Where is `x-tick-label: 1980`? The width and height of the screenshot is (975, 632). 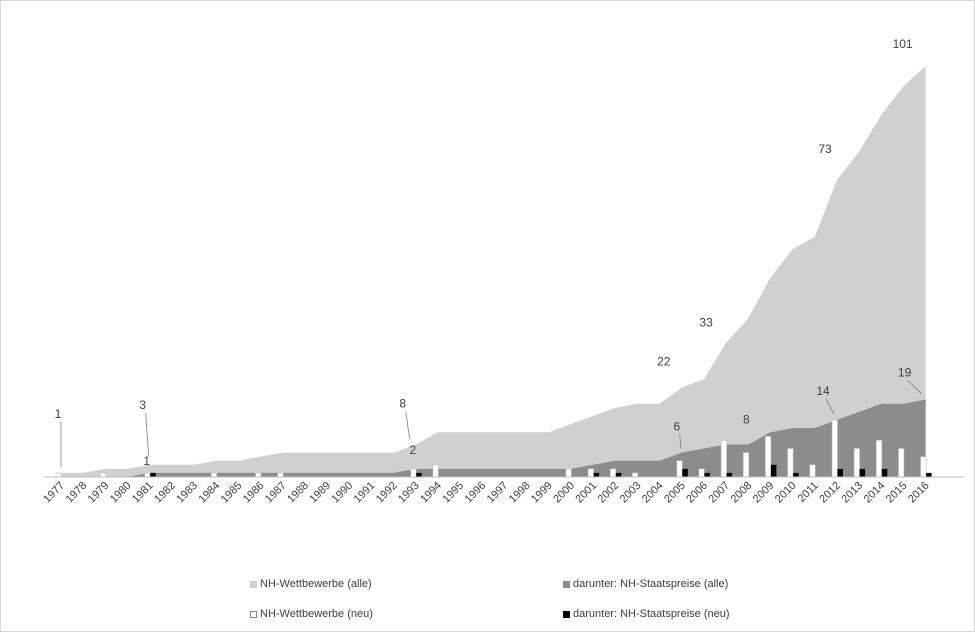 x-tick-label: 1980 is located at coordinates (121, 493).